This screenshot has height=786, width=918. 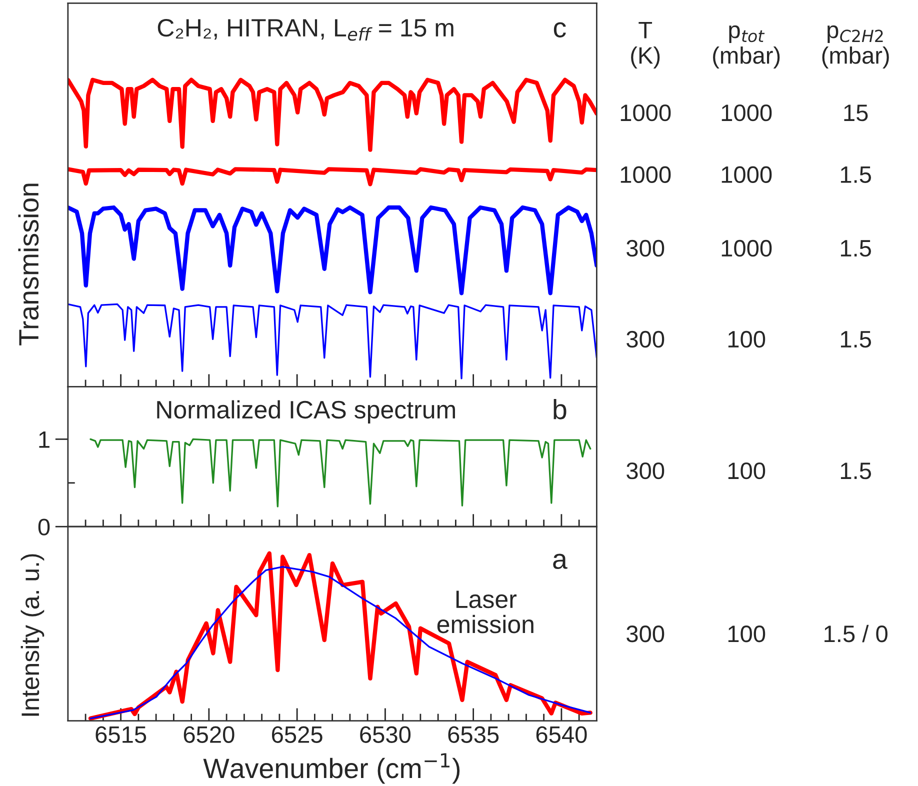 I want to click on x-tick-label: 6515, so click(x=121, y=734).